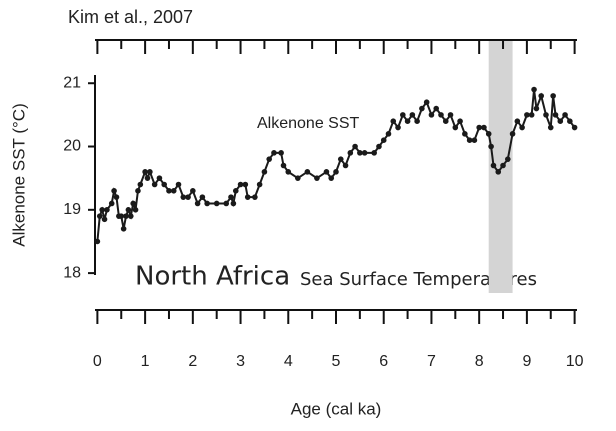  I want to click on x-tick-label: 4, so click(288, 361).